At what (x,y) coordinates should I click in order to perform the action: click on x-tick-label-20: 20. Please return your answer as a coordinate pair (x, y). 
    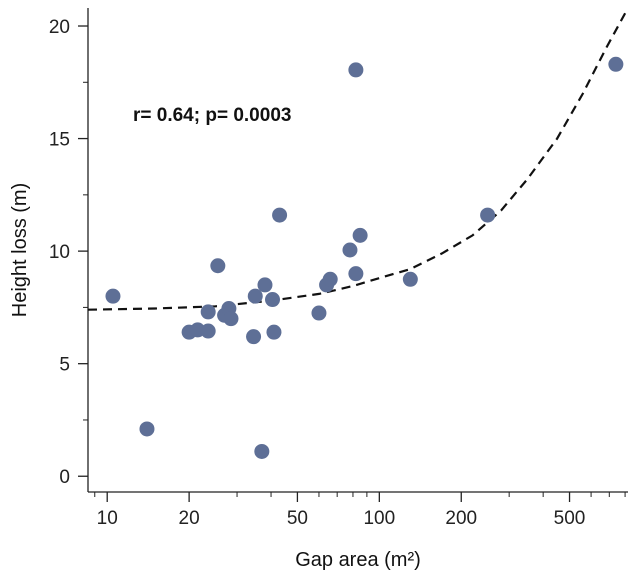
    Looking at the image, I should click on (189, 518).